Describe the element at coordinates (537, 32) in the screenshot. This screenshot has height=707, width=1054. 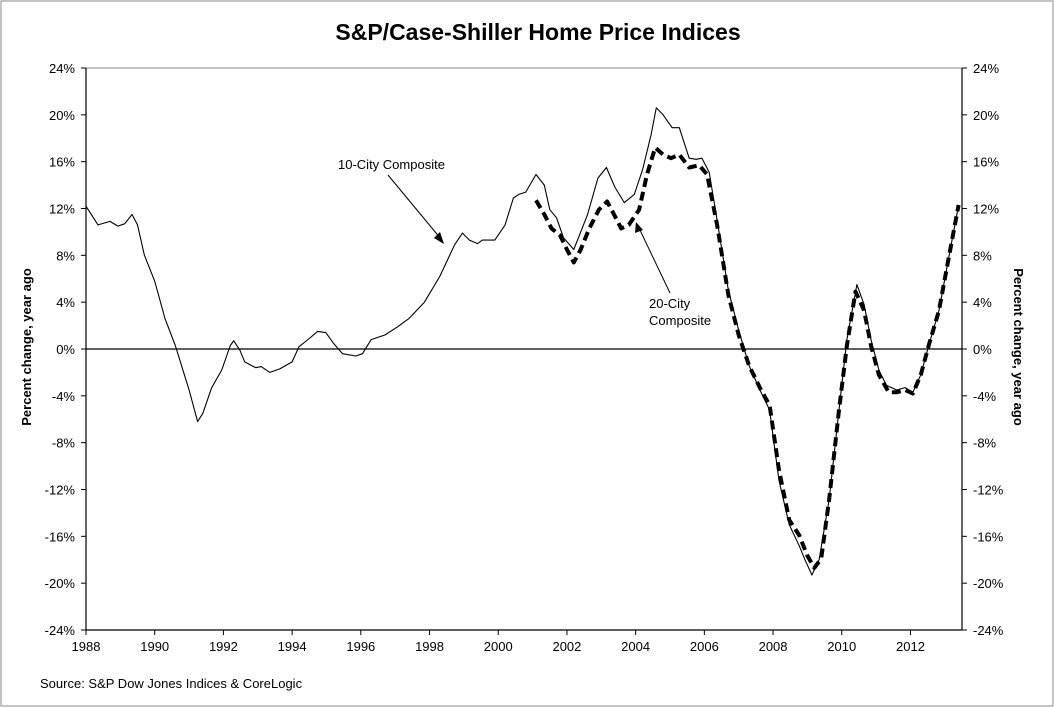
I see `chart-title: S&P/Case-Shiller Home Price Indices` at that location.